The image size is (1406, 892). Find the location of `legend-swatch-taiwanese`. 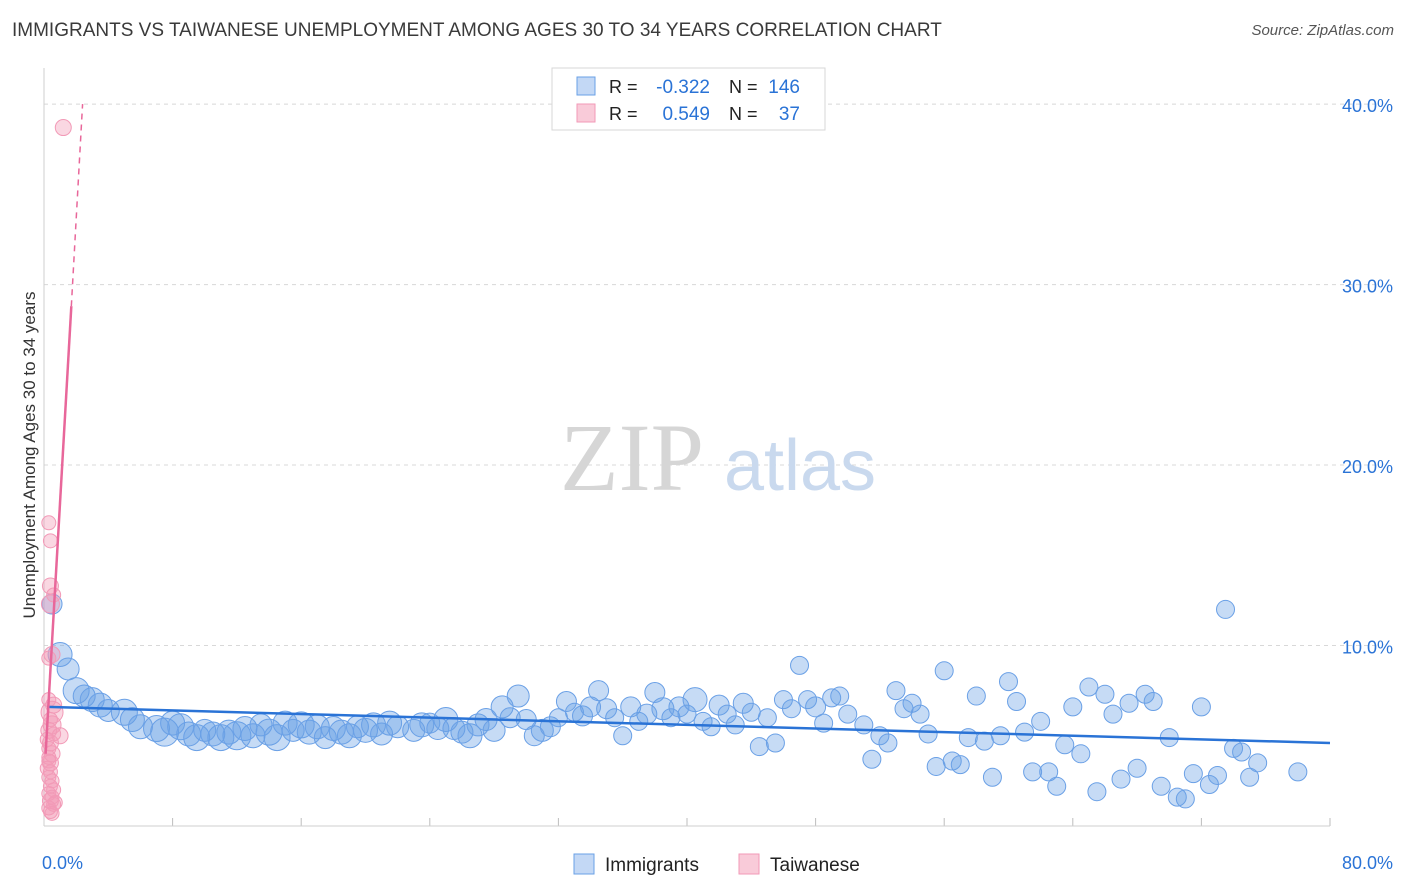

legend-swatch-taiwanese is located at coordinates (749, 864).